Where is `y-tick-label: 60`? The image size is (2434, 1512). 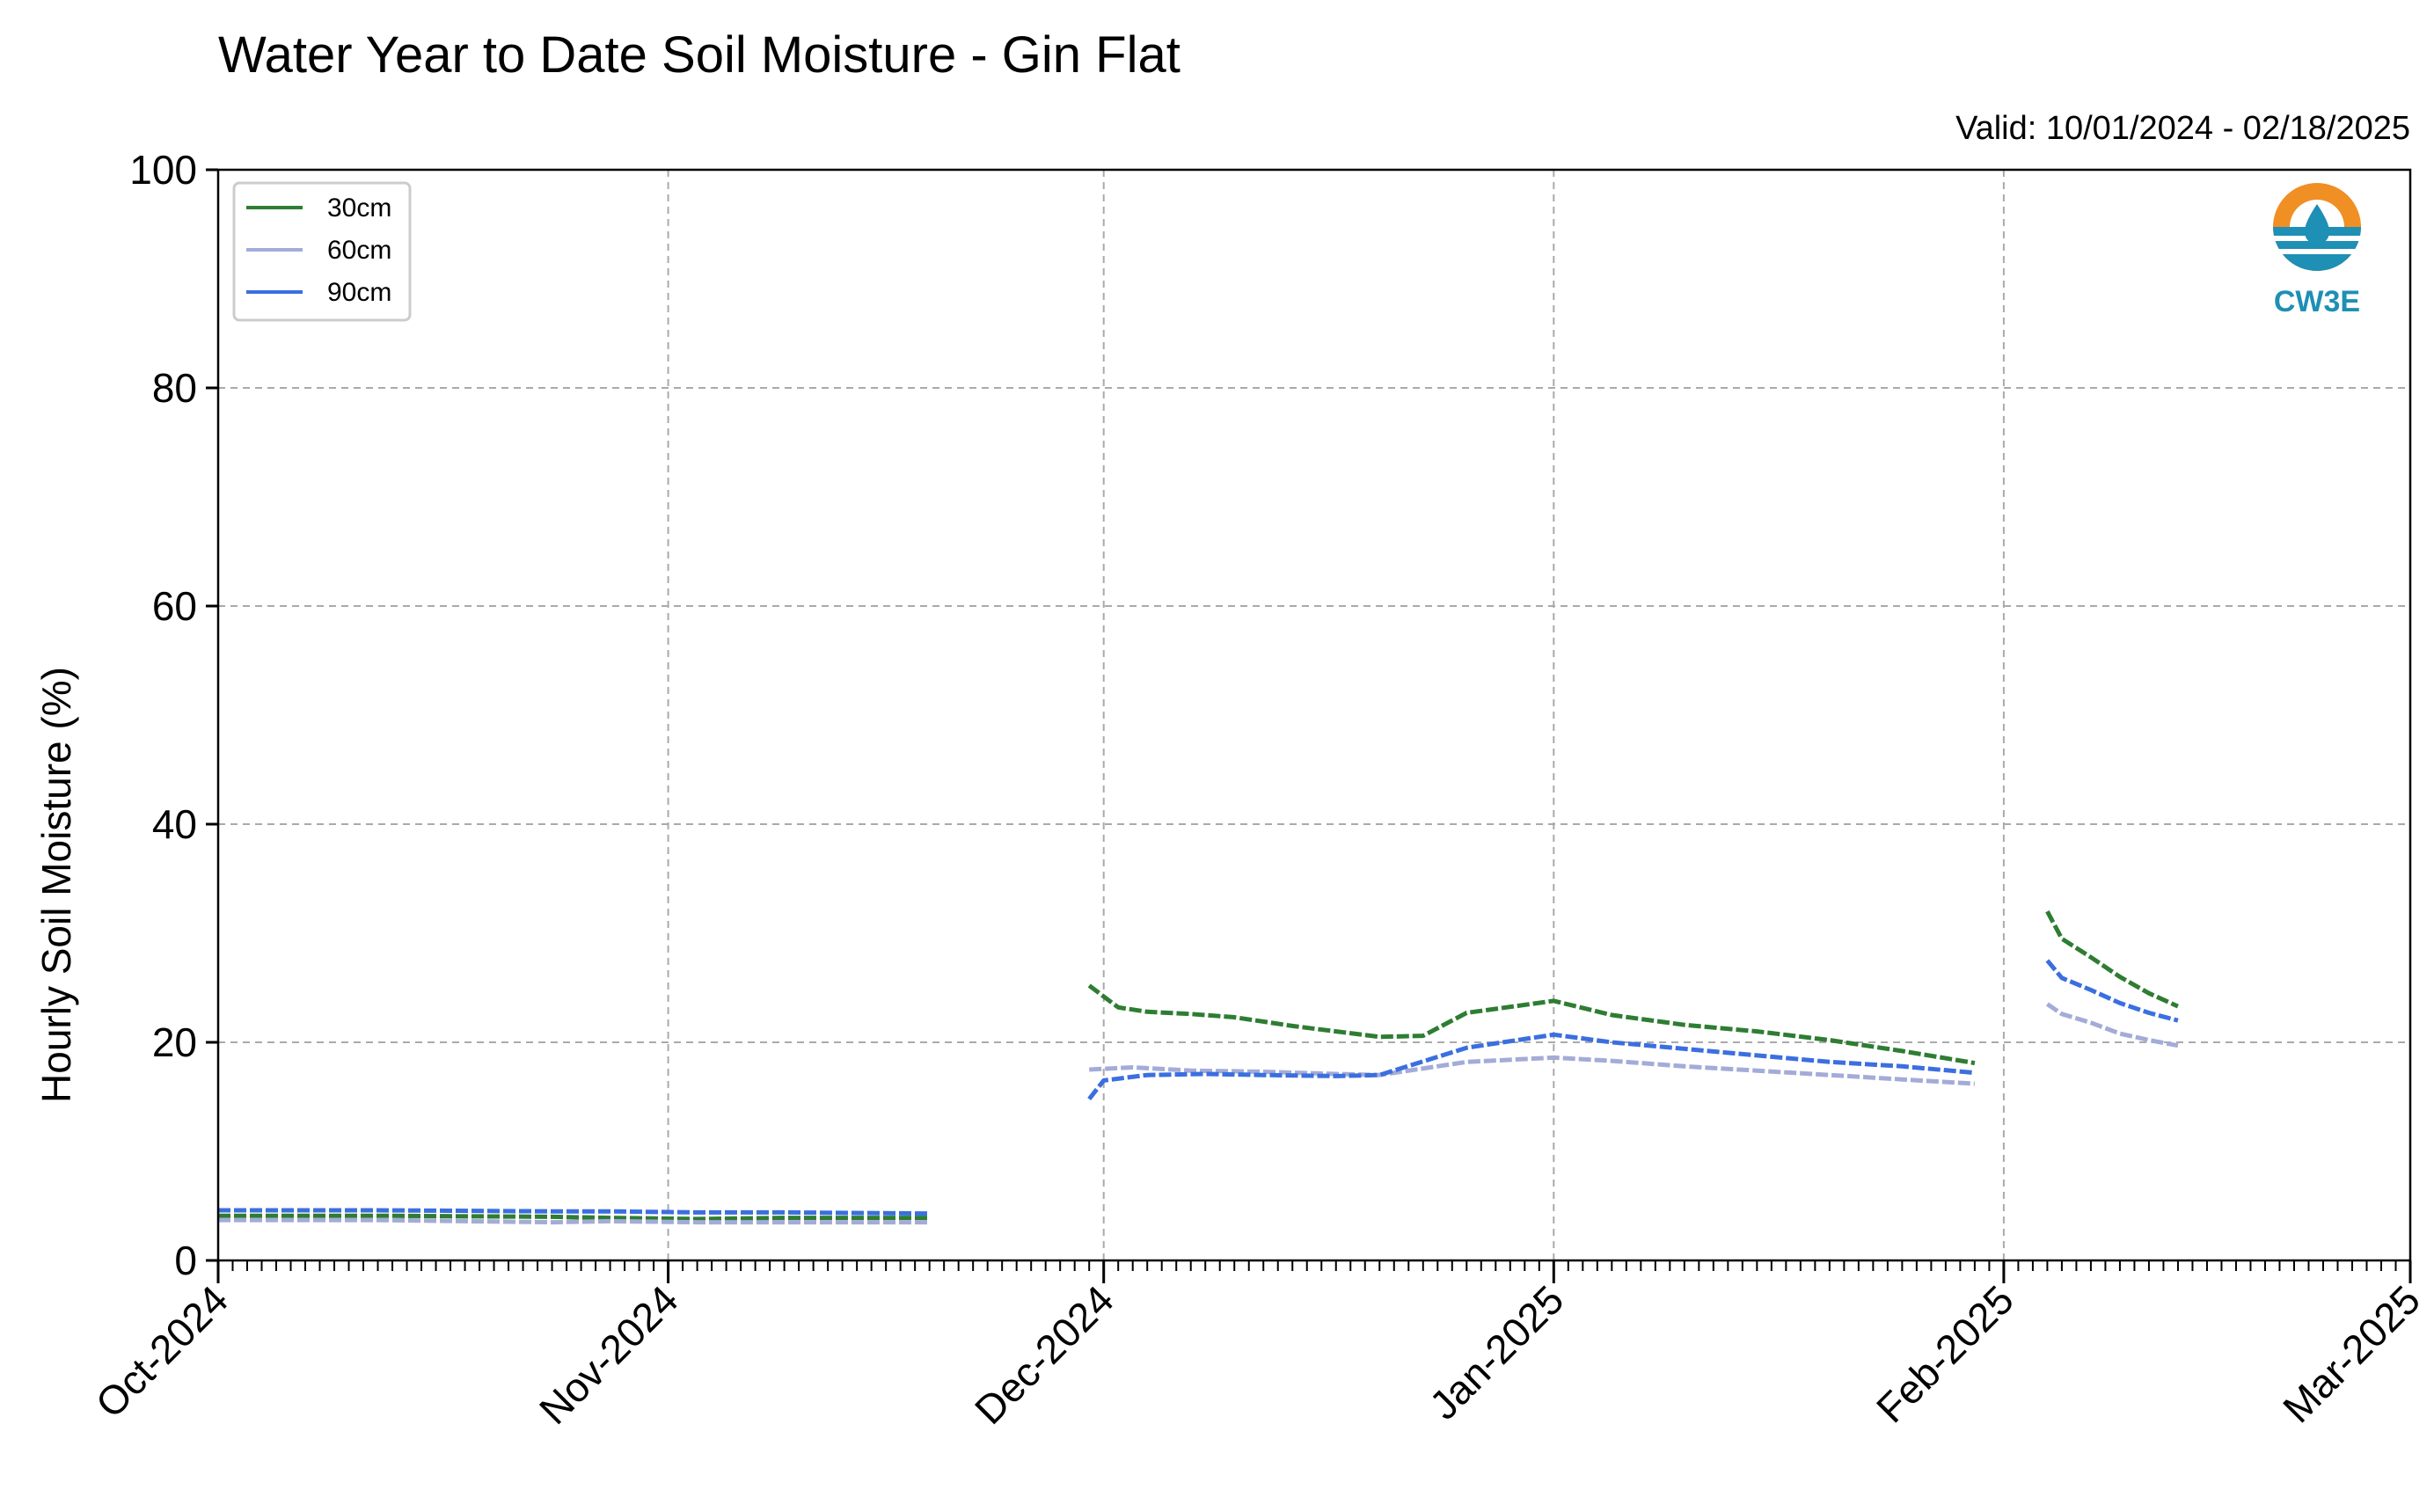 y-tick-label: 60 is located at coordinates (174, 606).